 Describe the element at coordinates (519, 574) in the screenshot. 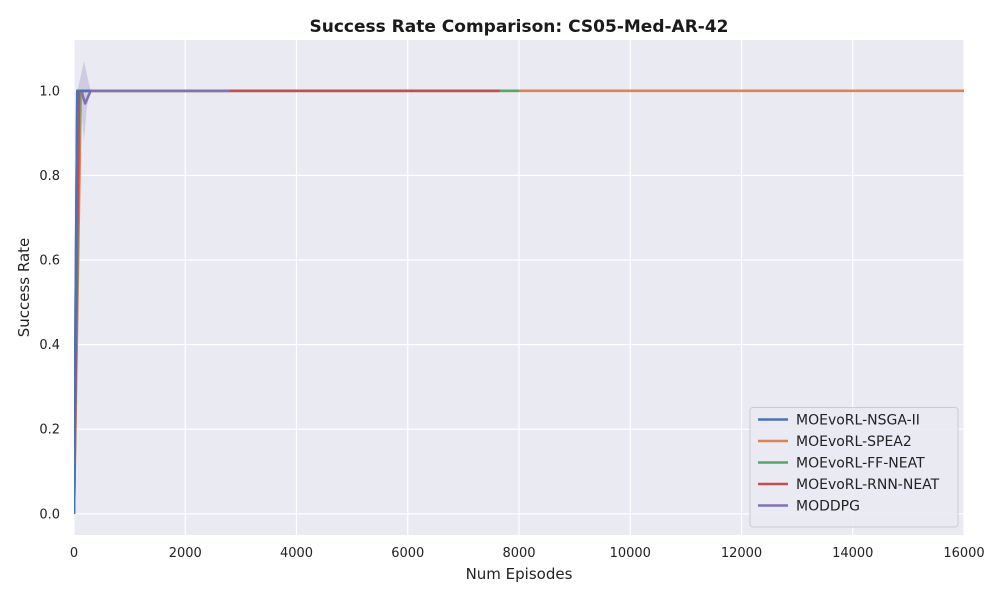

I see `x-axis-label: Num Episodes` at that location.